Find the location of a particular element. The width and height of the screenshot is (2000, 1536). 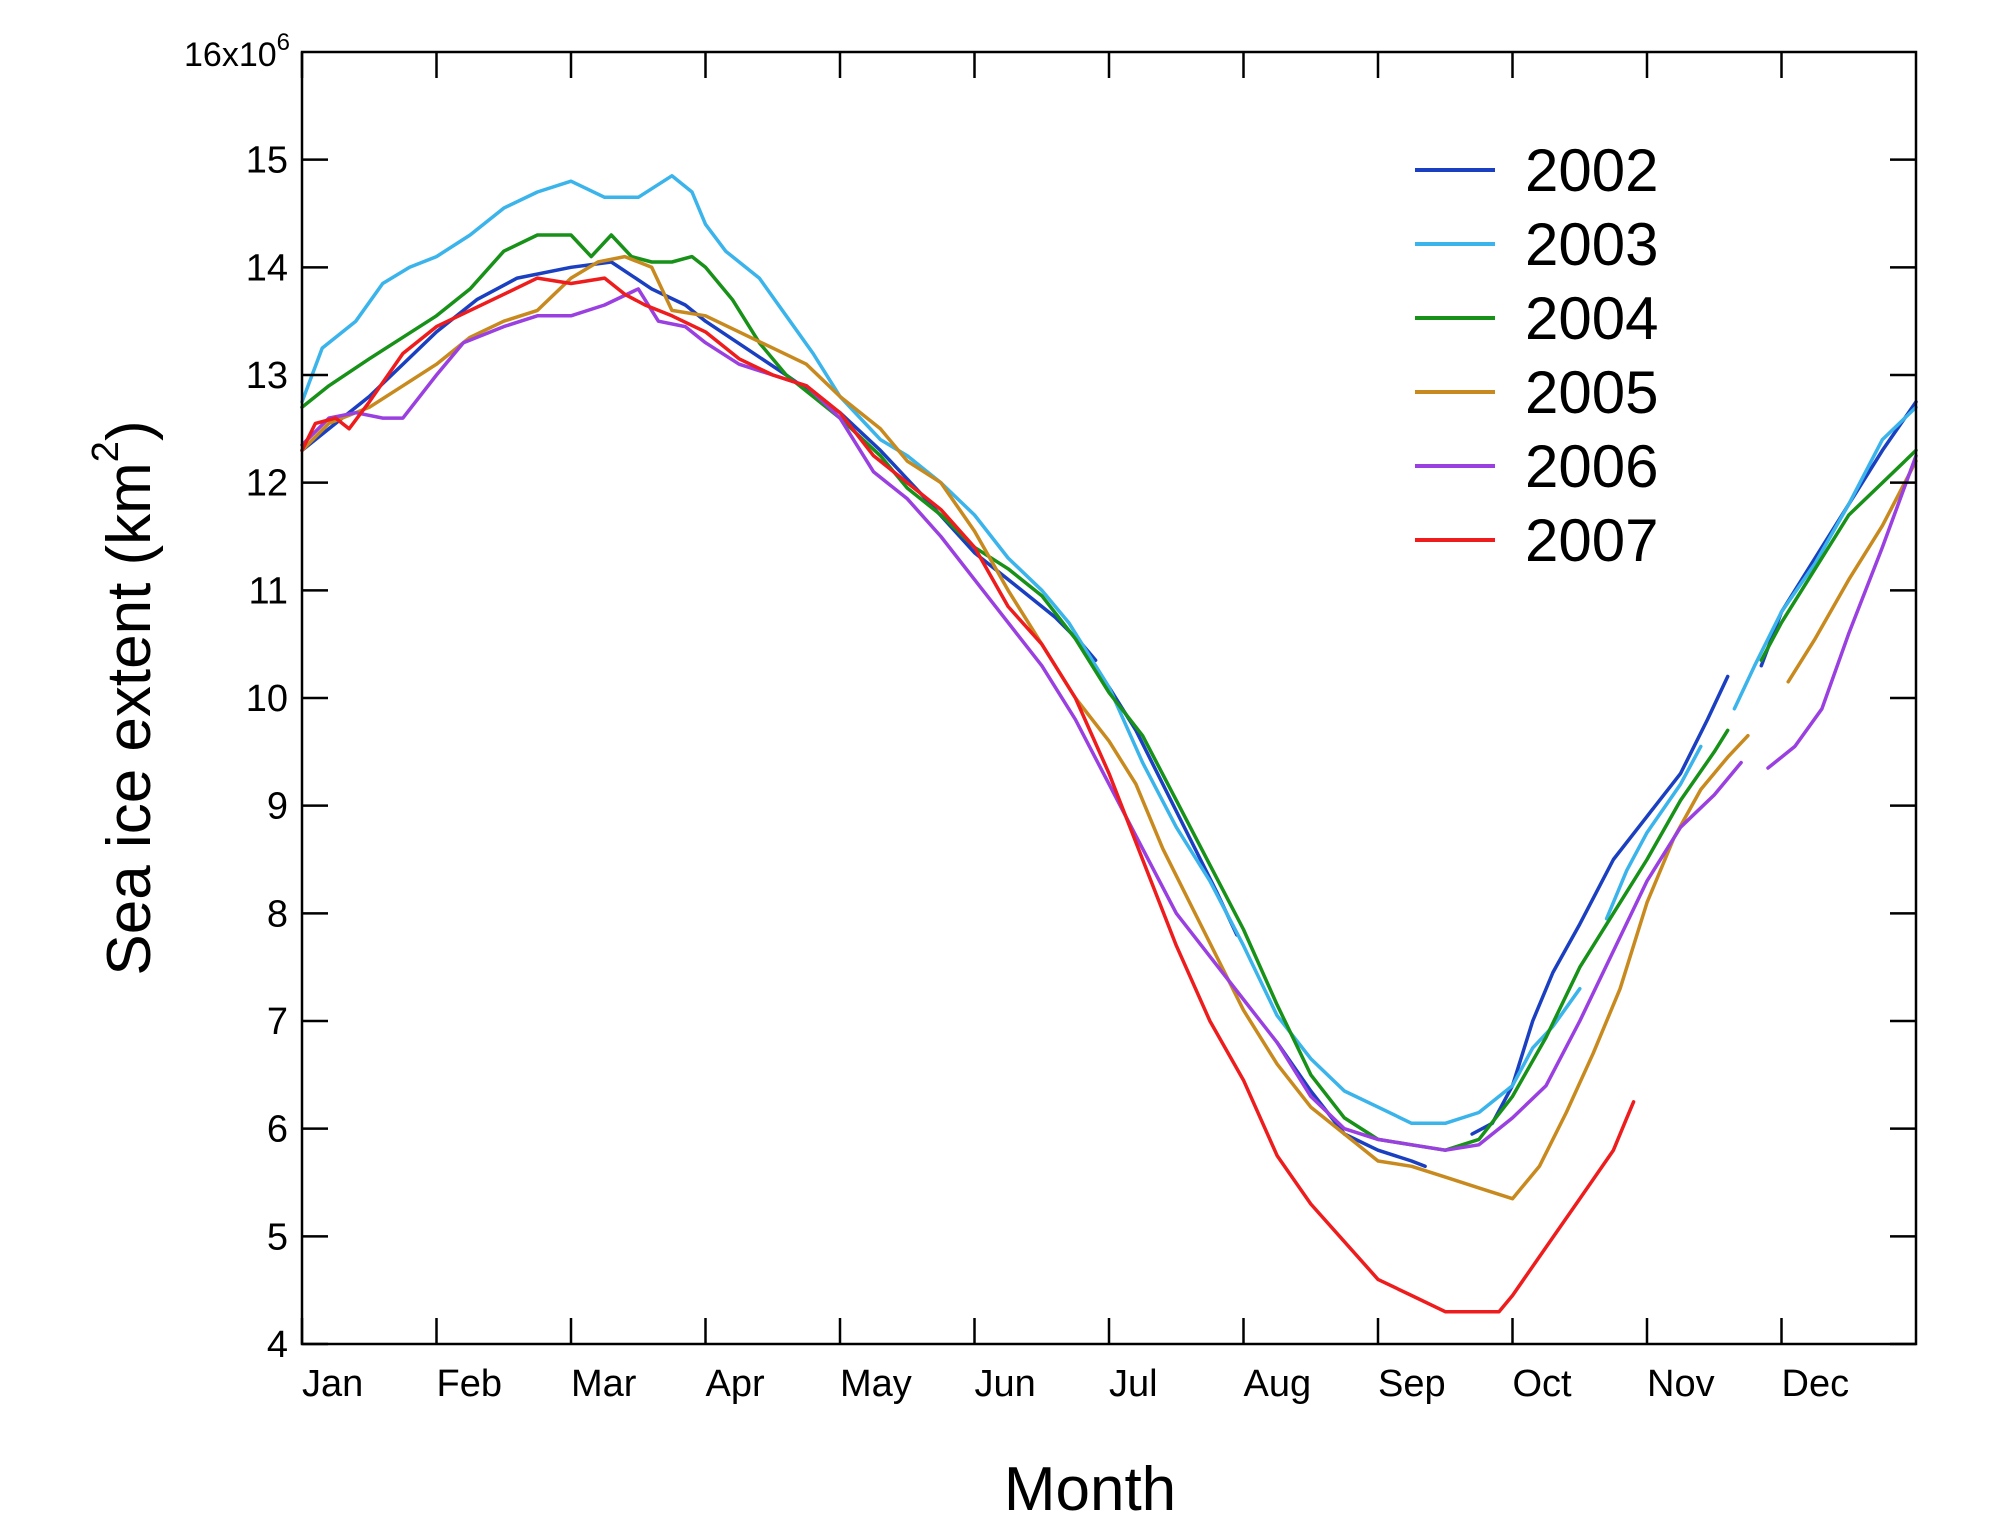

y-tick-label-11: 15 is located at coordinates (267, 161).